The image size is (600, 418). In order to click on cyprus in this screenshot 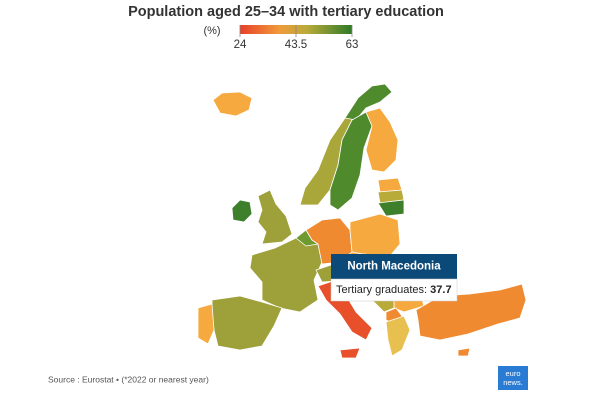, I will do `click(464, 352)`.